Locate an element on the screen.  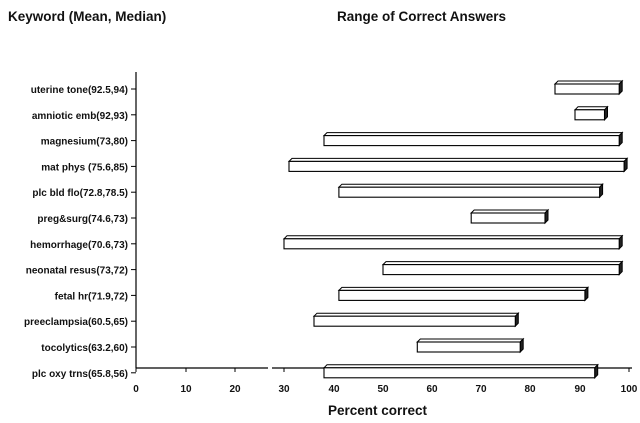
category-label: neonatal resus(73,72) is located at coordinates (77, 271).